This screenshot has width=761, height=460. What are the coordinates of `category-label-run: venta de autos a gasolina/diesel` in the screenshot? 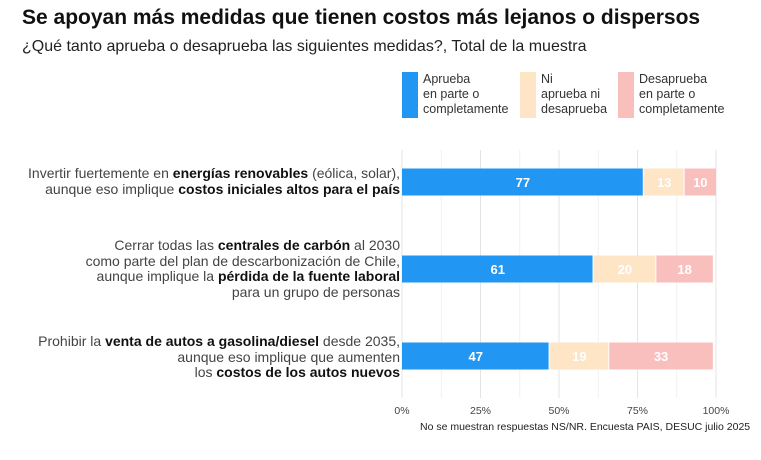 It's located at (212, 341).